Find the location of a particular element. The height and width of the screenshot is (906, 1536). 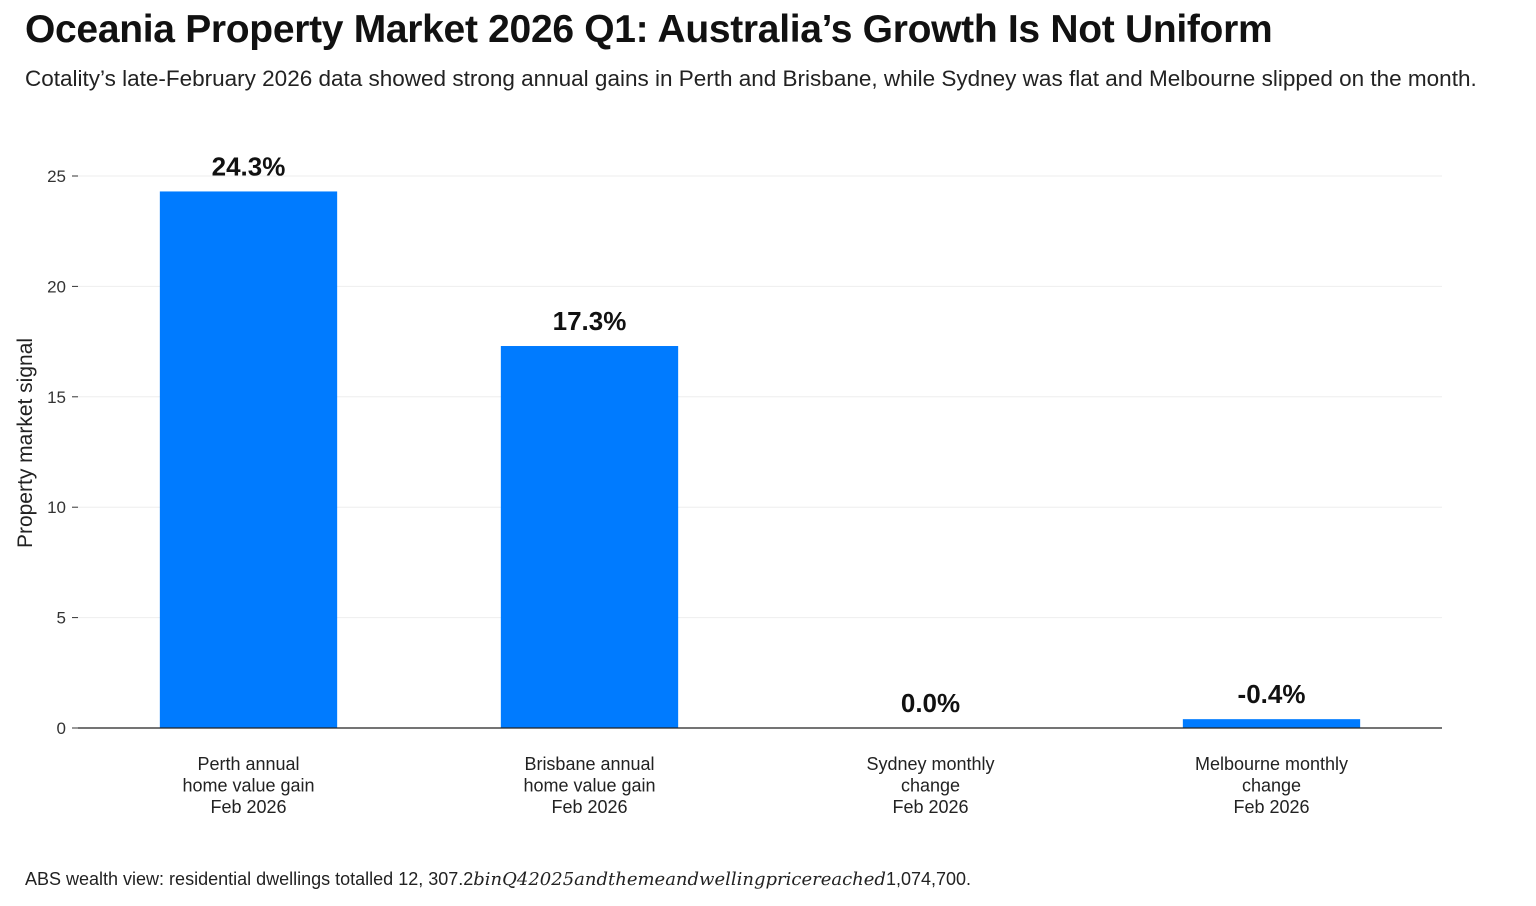

x-tick-label: Sydney monthly change Feb 2026 is located at coordinates (930, 785).